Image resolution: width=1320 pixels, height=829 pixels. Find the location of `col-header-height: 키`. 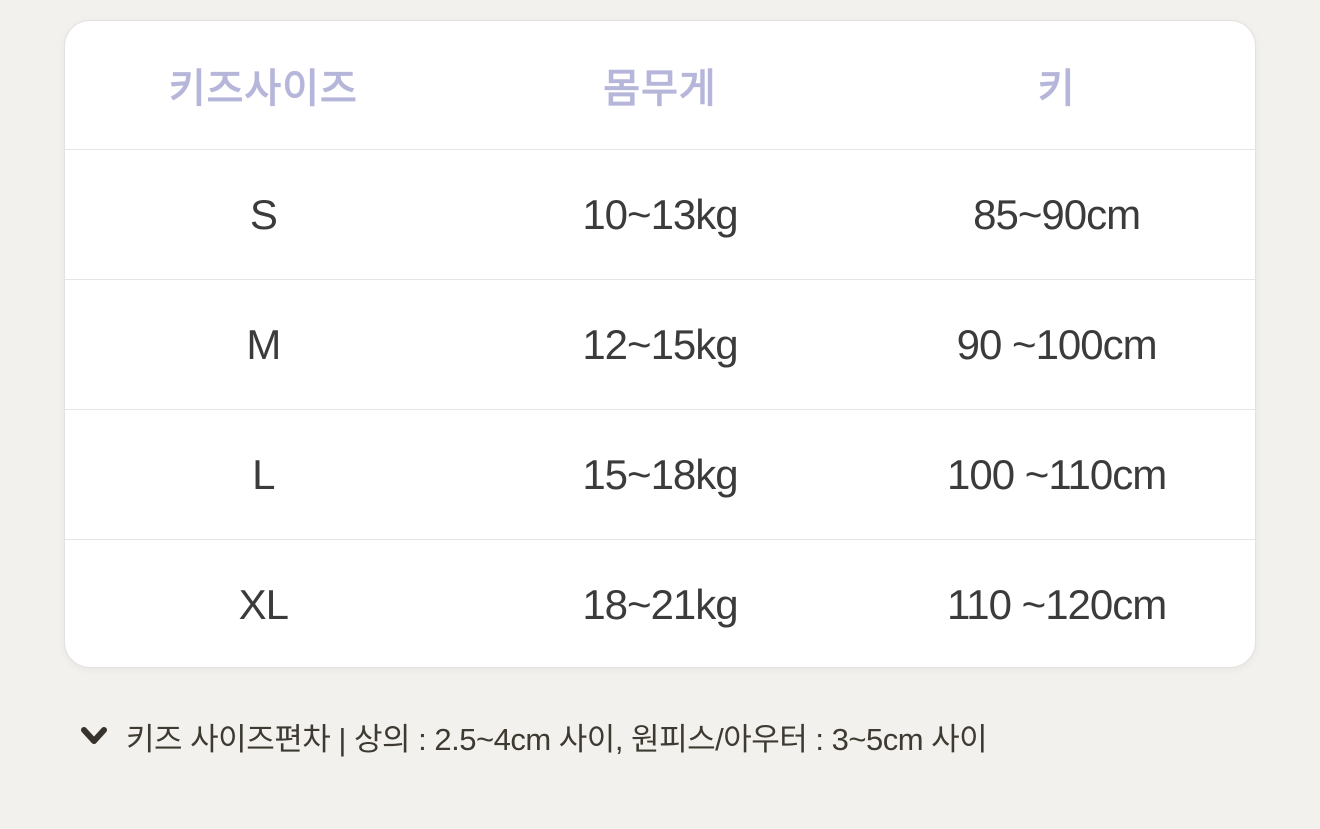

col-header-height: 키 is located at coordinates (1056, 89).